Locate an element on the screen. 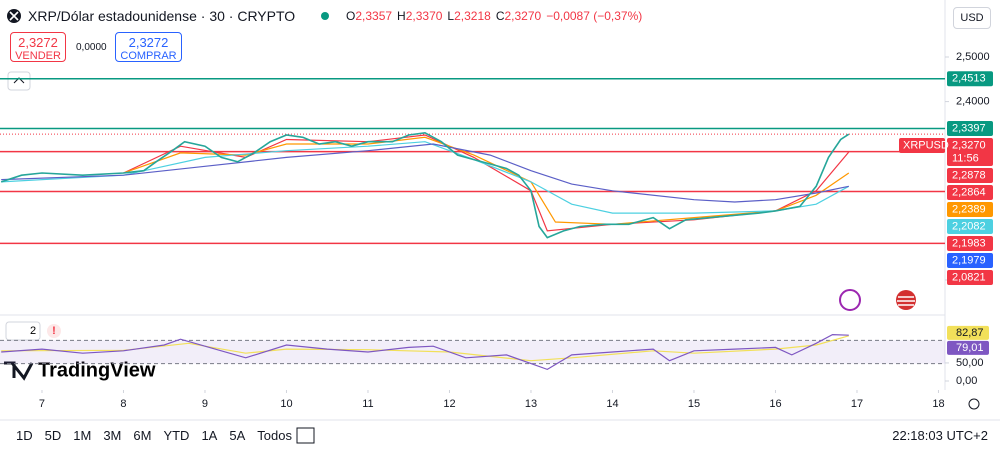  settings-icon is located at coordinates (974, 404).